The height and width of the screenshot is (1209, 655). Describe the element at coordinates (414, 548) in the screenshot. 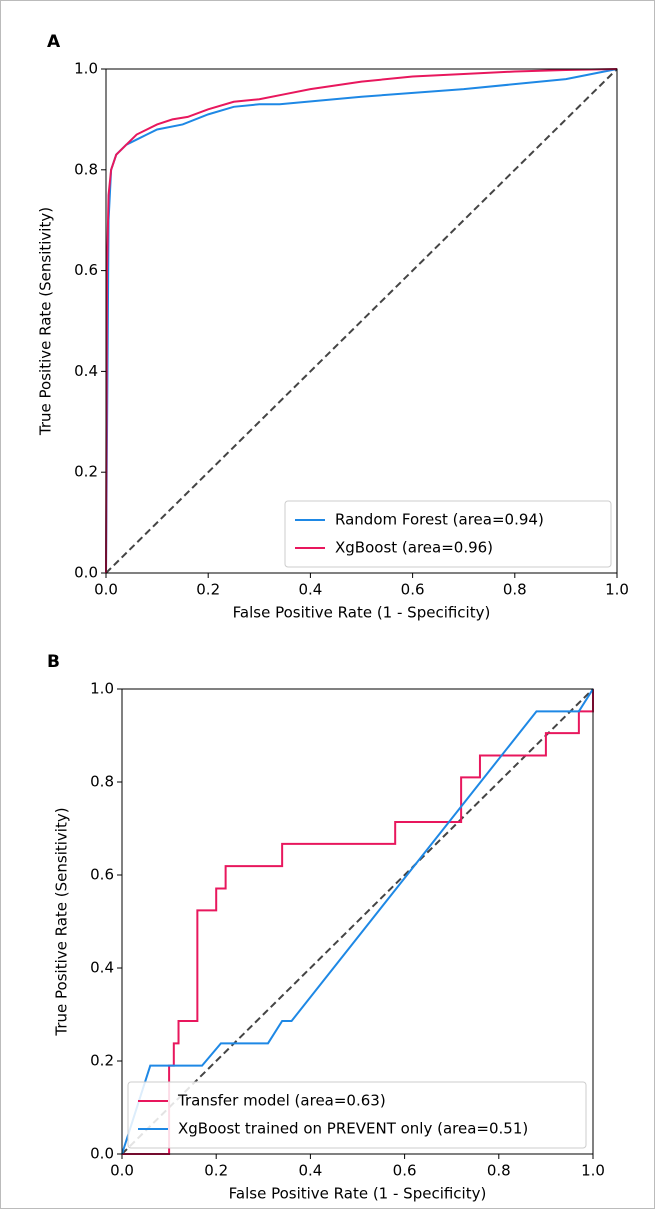

I see `legend-label: XgBoost (area=0.96)` at that location.